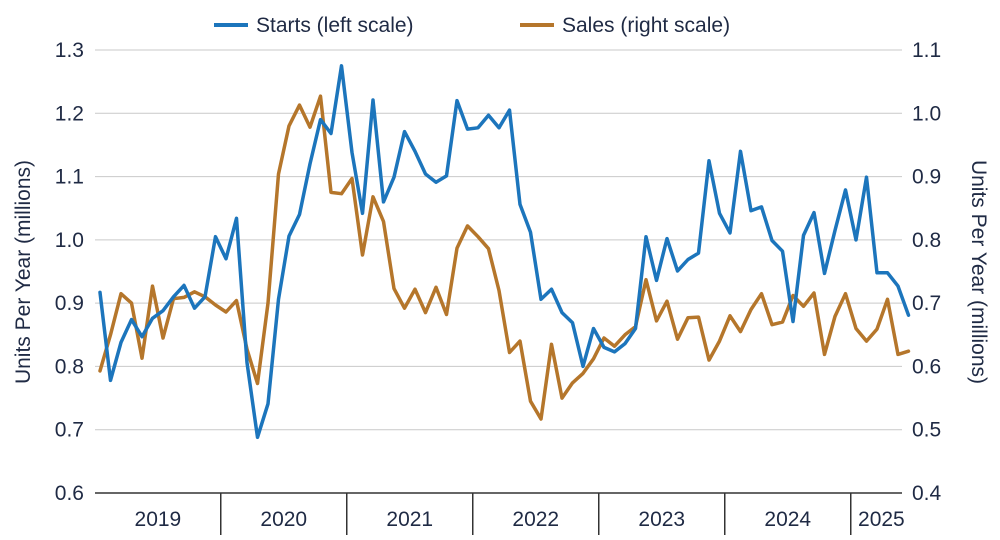 Image resolution: width=1000 pixels, height=540 pixels. Describe the element at coordinates (926, 366) in the screenshot. I see `y-right-tick-label: 0.6` at that location.